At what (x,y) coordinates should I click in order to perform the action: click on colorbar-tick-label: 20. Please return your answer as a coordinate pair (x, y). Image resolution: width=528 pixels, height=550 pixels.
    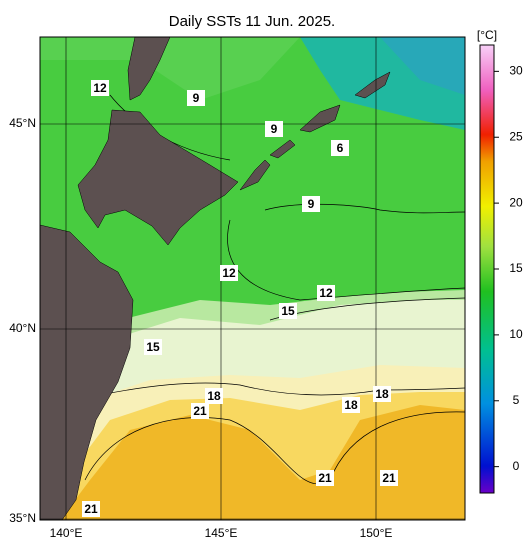
    Looking at the image, I should click on (516, 202).